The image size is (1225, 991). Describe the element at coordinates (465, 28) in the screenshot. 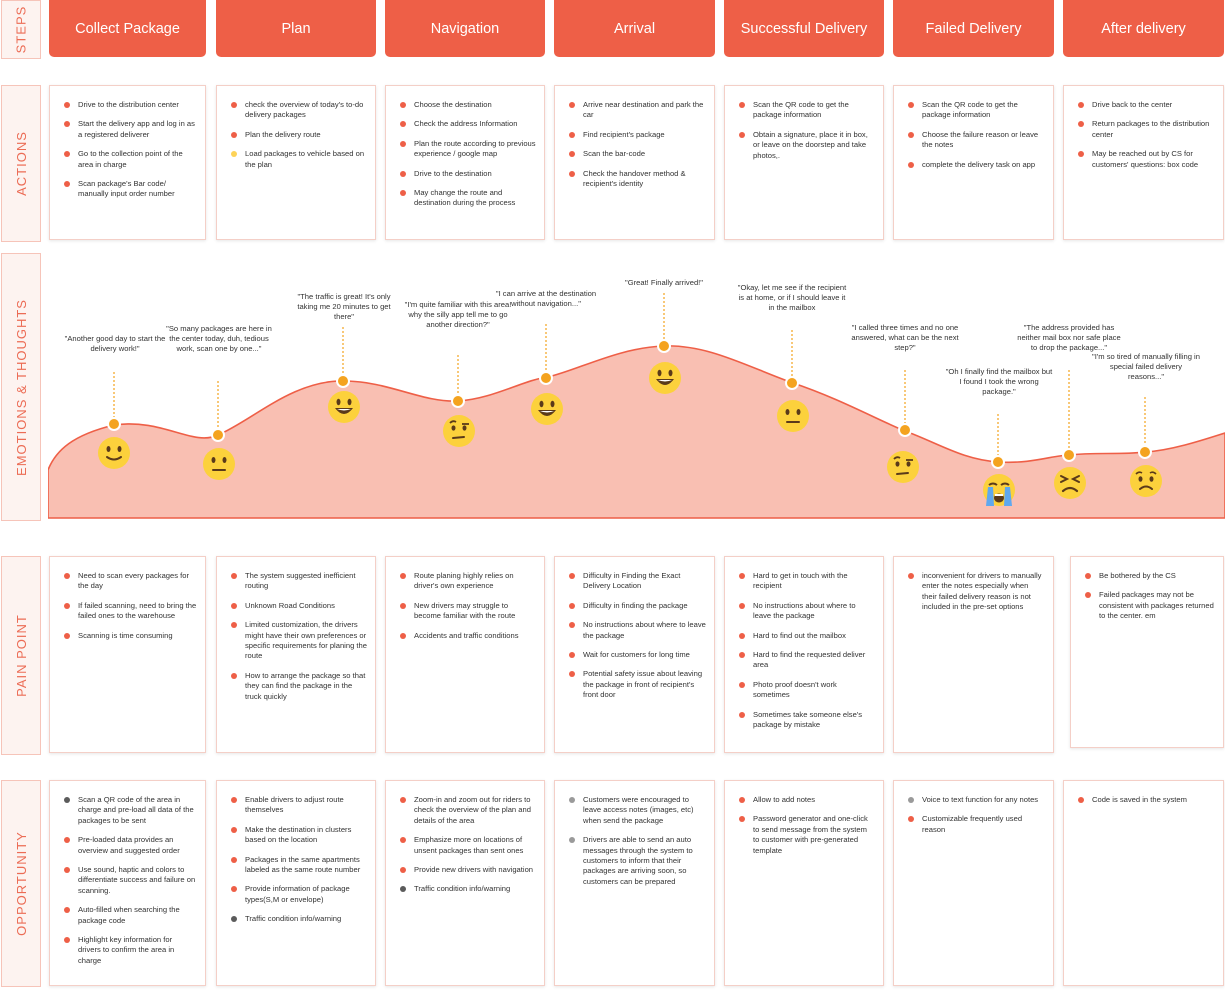

I see `step-header: Navigation` at that location.